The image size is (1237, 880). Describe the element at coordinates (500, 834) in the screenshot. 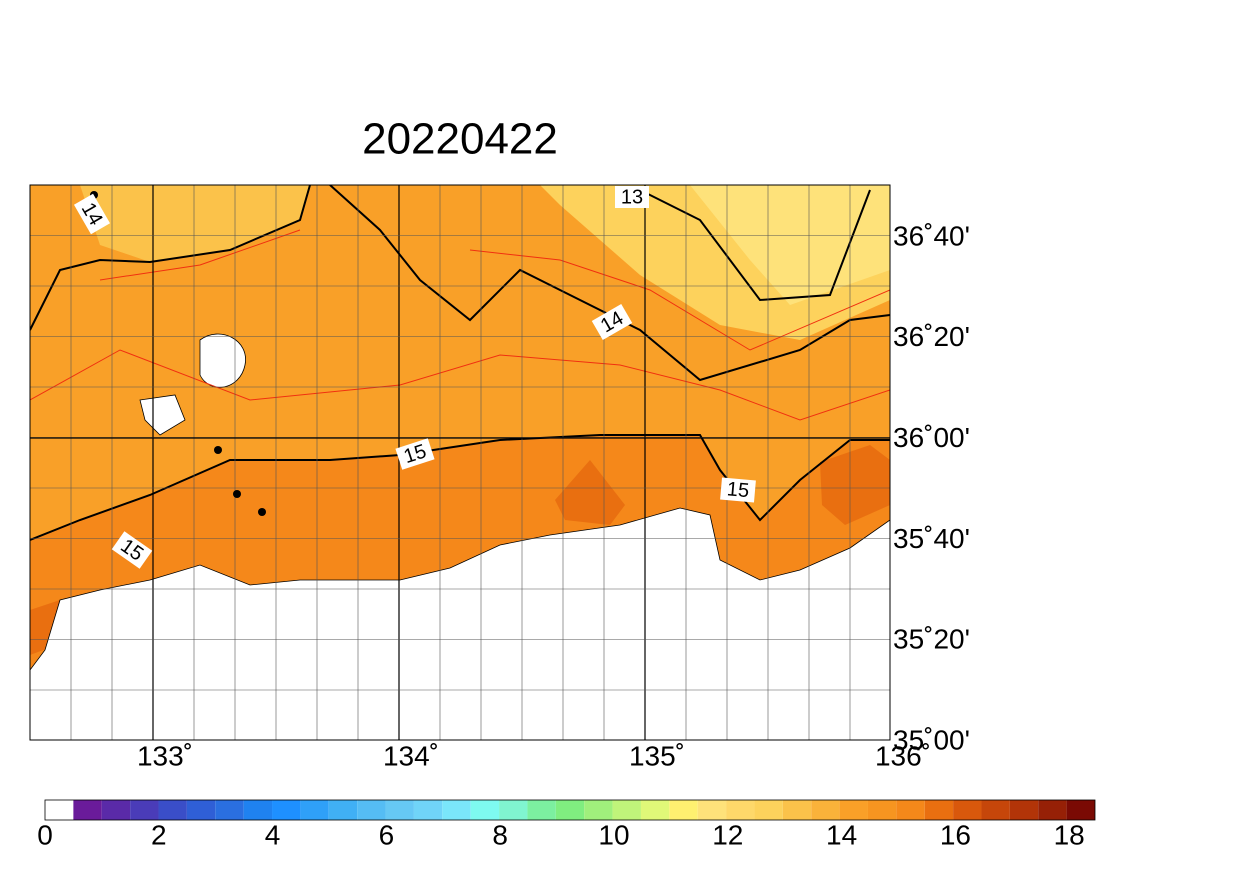

I see `colorbar-label: 8` at that location.